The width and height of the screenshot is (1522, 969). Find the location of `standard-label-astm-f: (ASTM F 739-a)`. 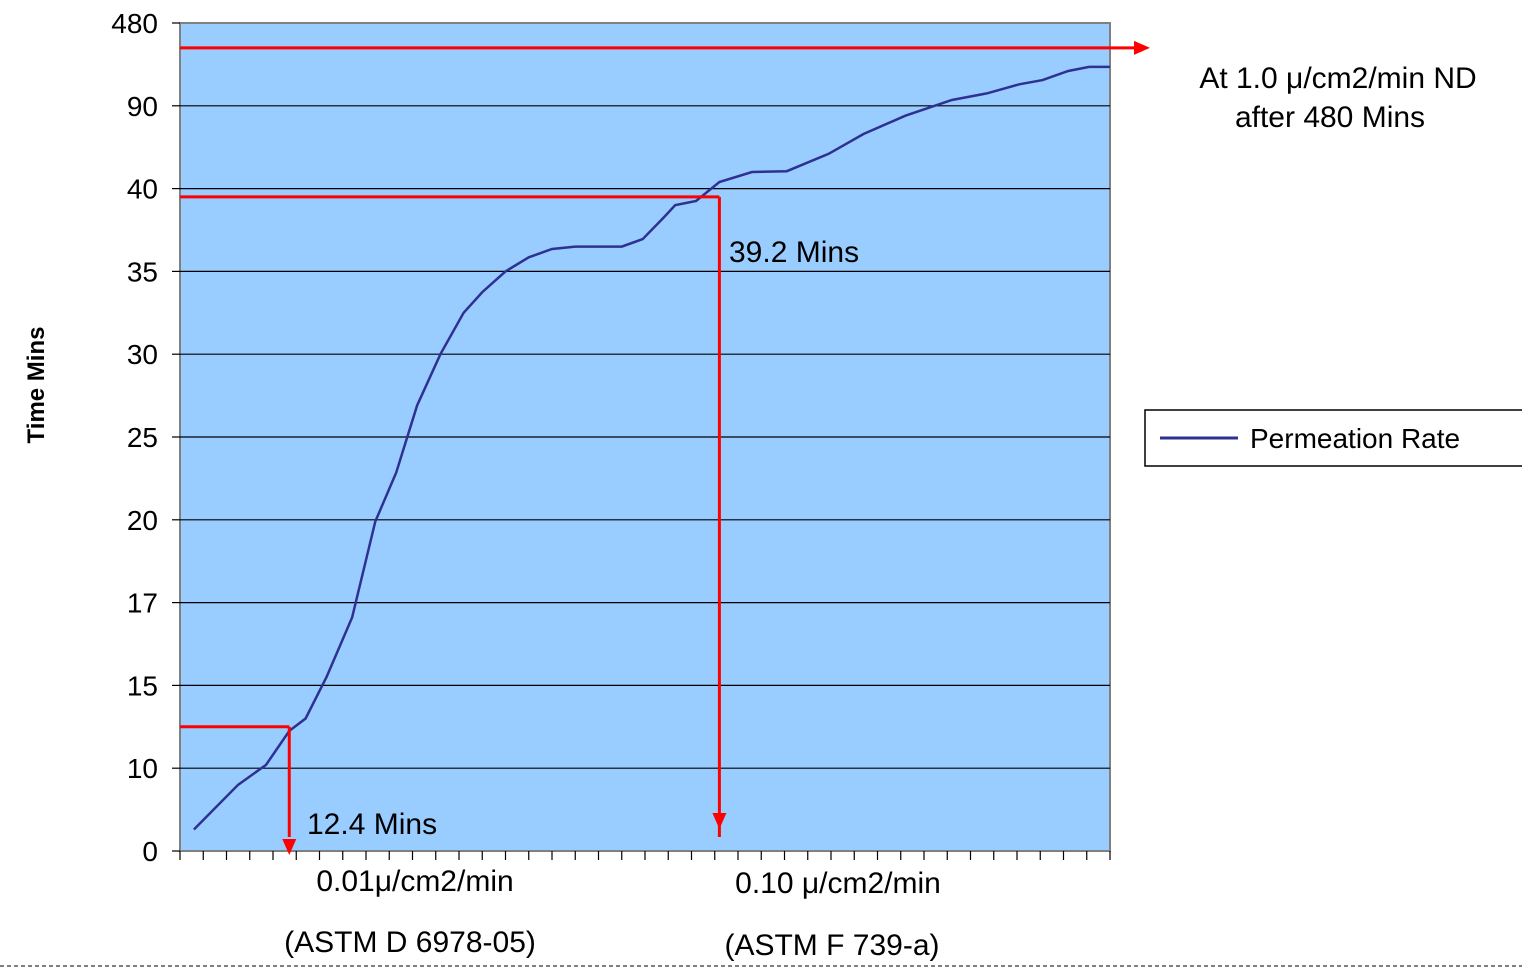

standard-label-astm-f: (ASTM F 739-a) is located at coordinates (831, 945).